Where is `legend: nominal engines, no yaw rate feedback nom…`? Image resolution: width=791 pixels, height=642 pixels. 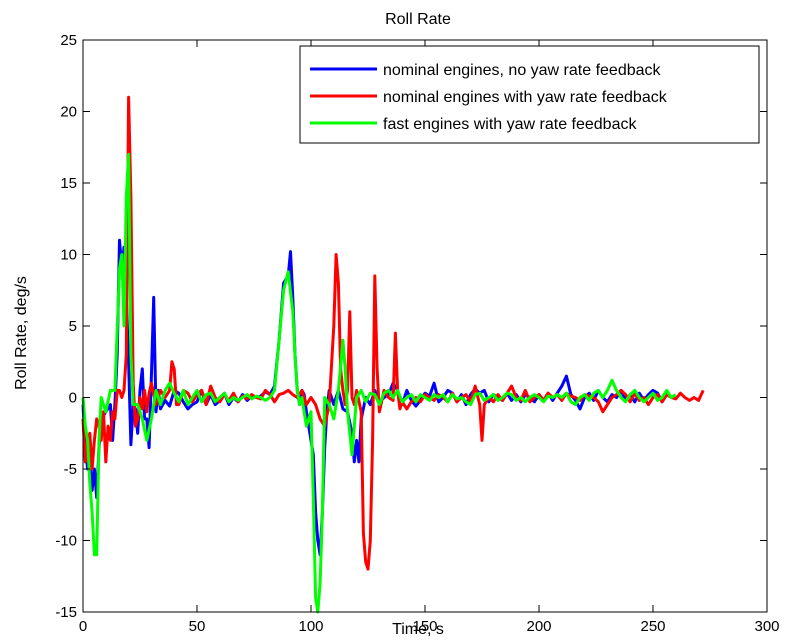 legend: nominal engines, no yaw rate feedback nom… is located at coordinates (529, 94).